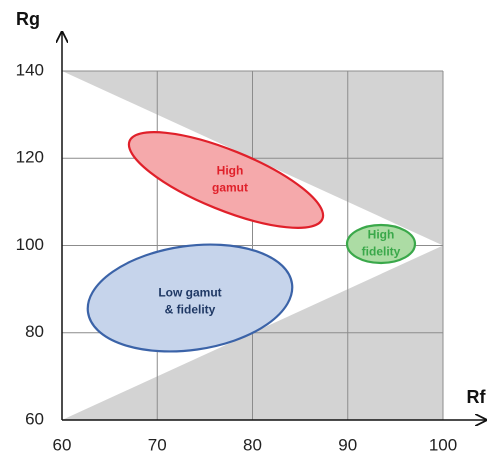 The width and height of the screenshot is (500, 475). Describe the element at coordinates (347, 444) in the screenshot. I see `x-tick-label: 90` at that location.